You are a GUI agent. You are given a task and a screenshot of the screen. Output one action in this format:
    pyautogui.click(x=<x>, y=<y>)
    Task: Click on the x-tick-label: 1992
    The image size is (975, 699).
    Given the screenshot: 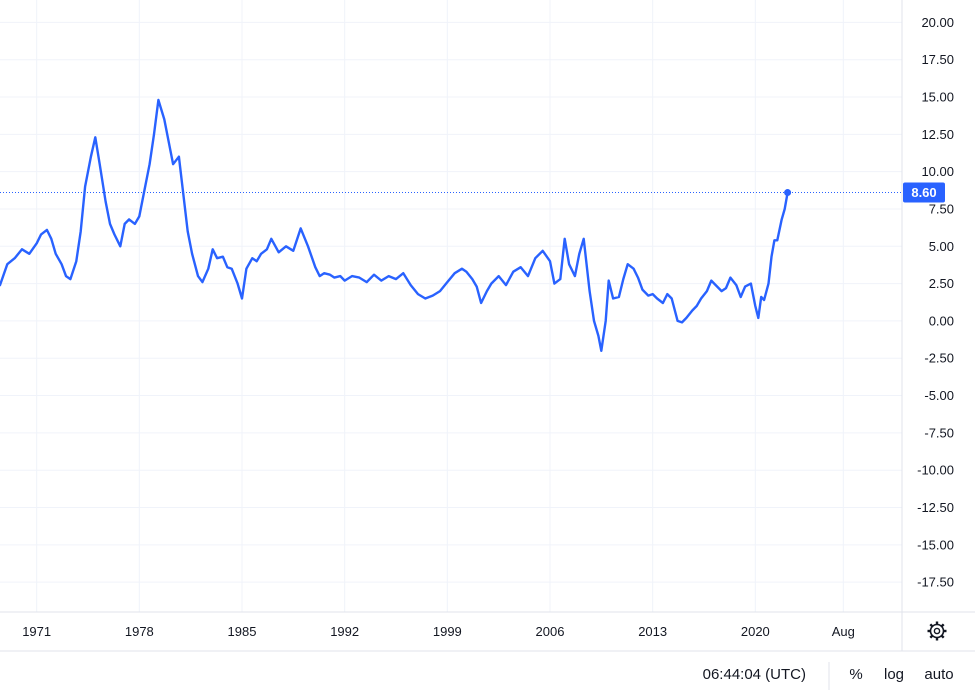 What is the action you would take?
    pyautogui.click(x=344, y=631)
    